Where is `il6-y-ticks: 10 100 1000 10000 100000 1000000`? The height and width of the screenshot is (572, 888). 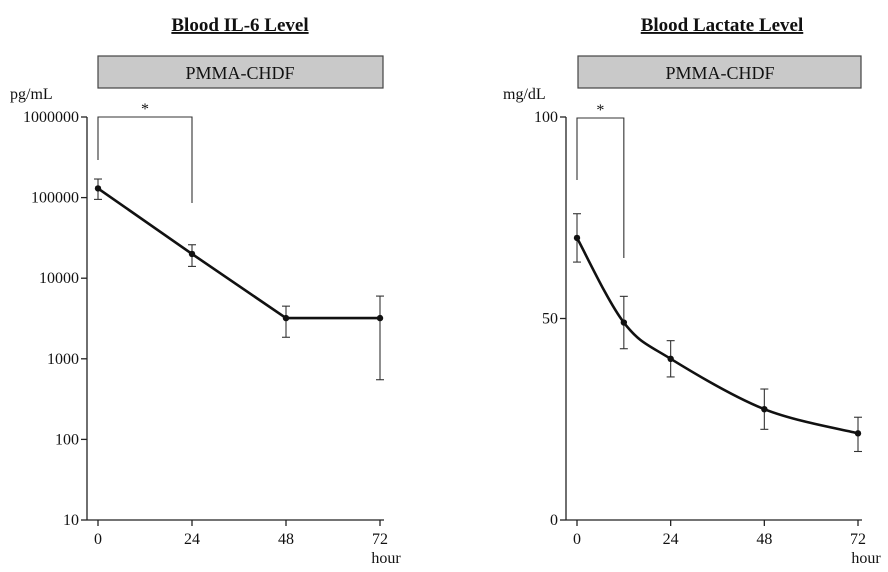
il6-y-ticks: 10 100 1000 10000 100000 1000000 is located at coordinates (55, 319).